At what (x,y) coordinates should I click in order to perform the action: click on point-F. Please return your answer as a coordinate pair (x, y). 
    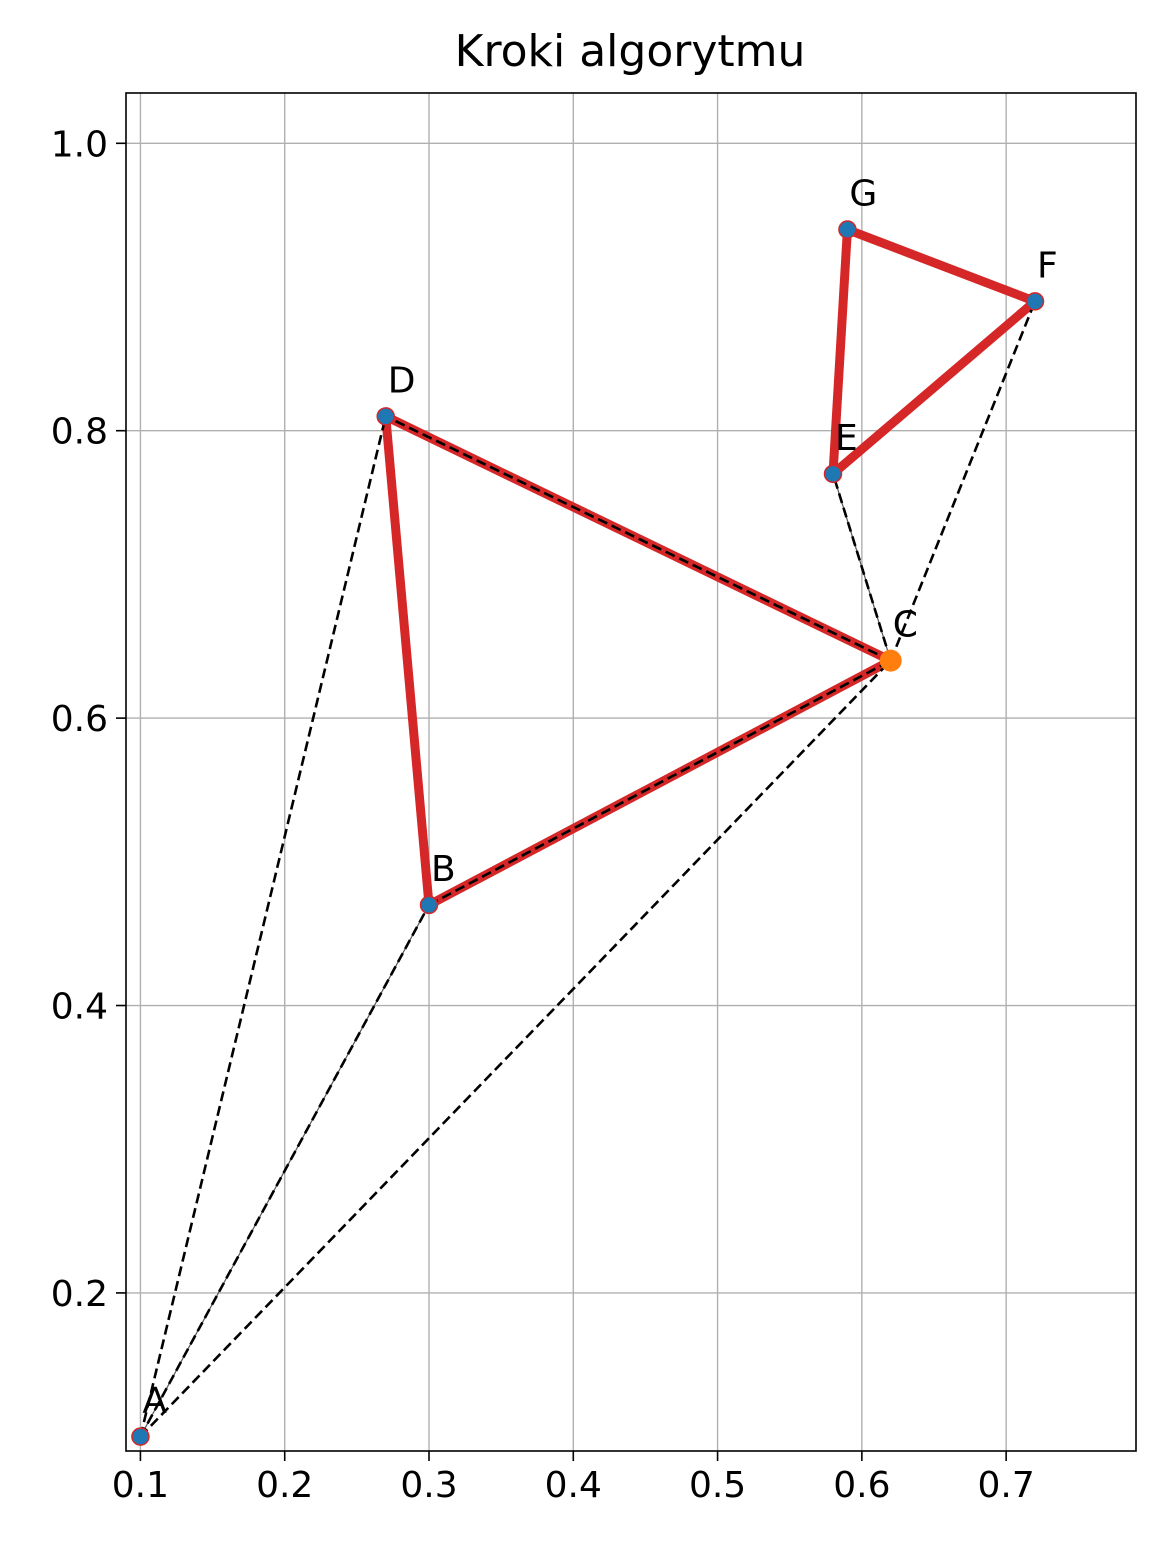
    Looking at the image, I should click on (1035, 301).